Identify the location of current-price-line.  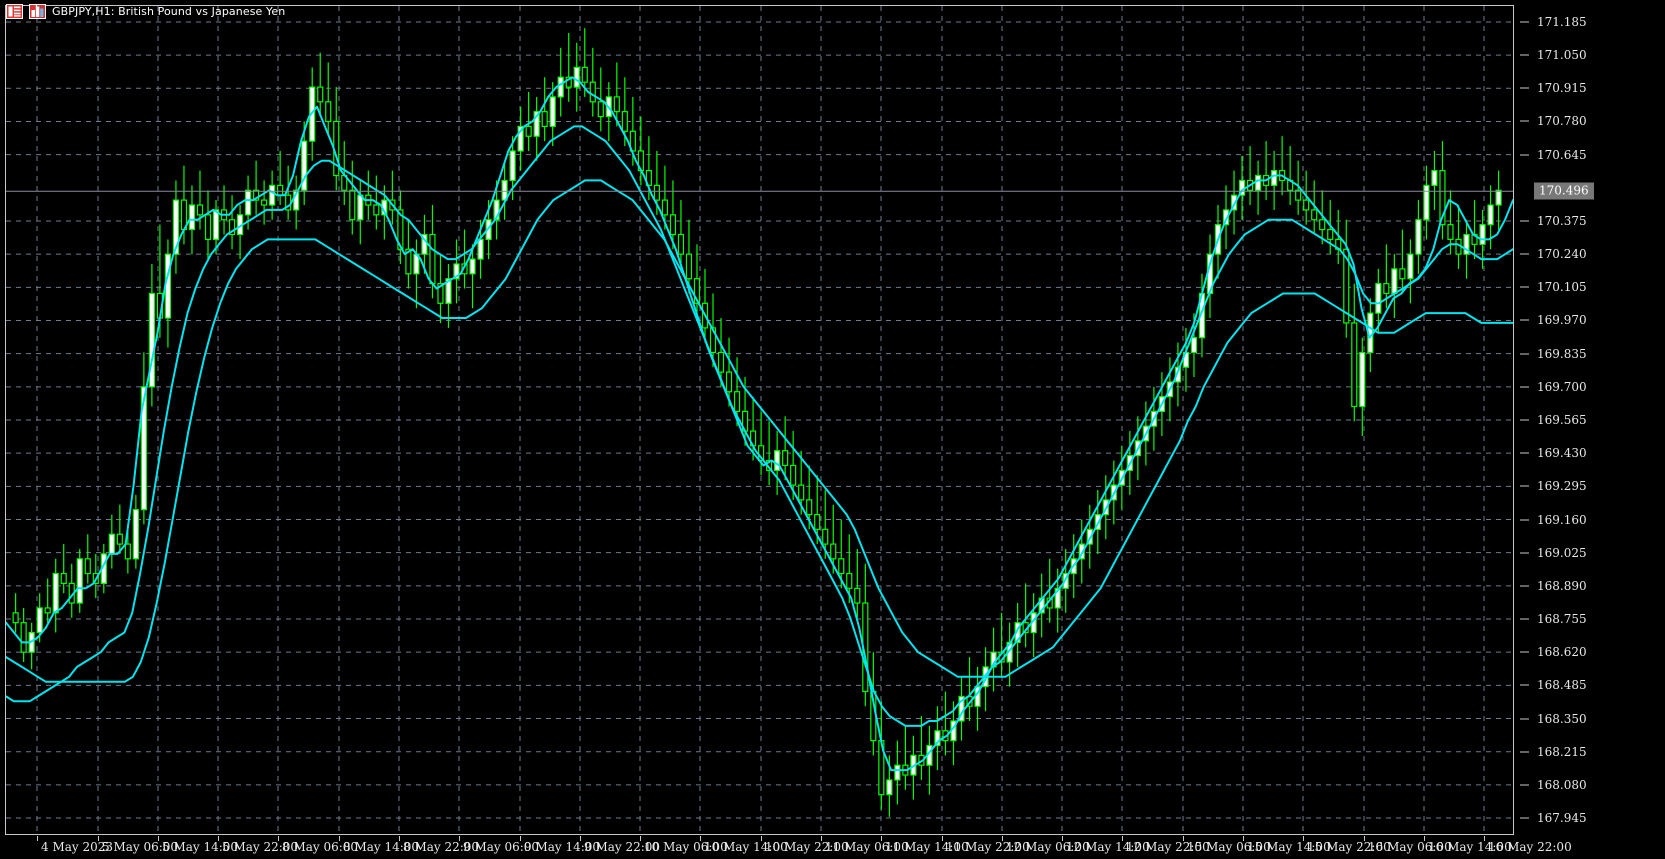
(759, 191).